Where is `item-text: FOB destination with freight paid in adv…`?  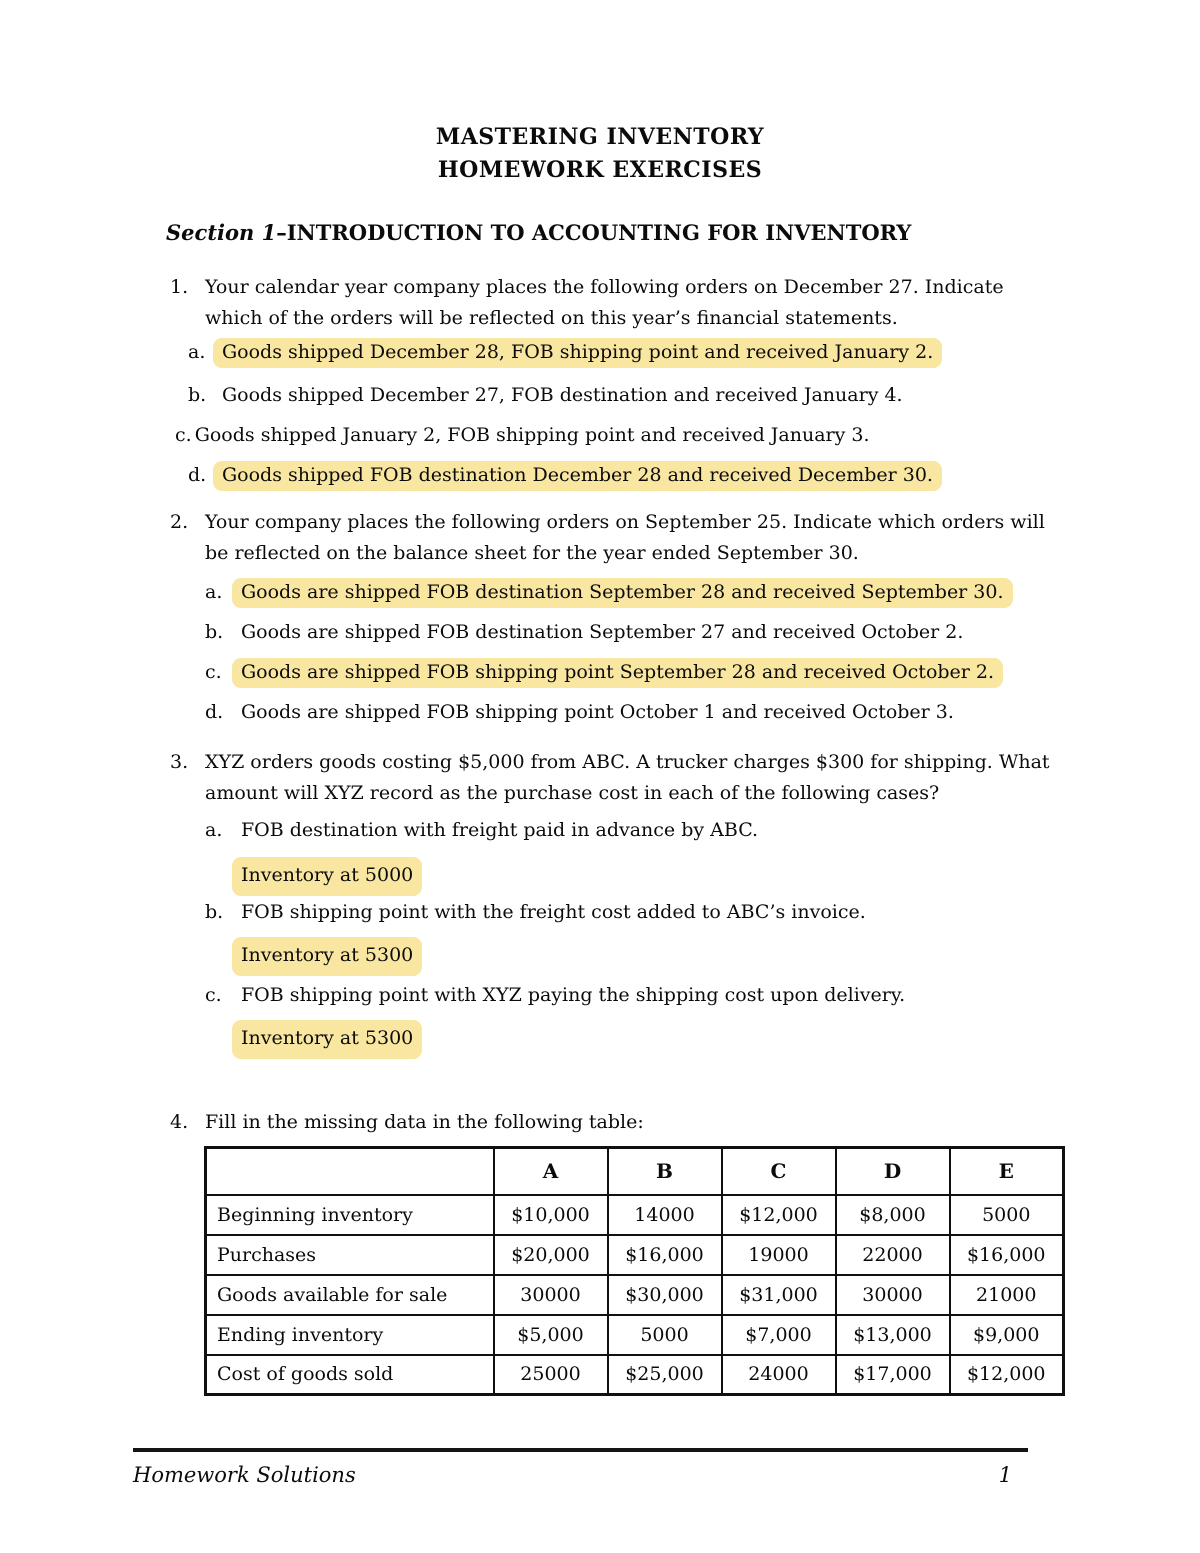
item-text: FOB destination with freight paid in adv… is located at coordinates (500, 830).